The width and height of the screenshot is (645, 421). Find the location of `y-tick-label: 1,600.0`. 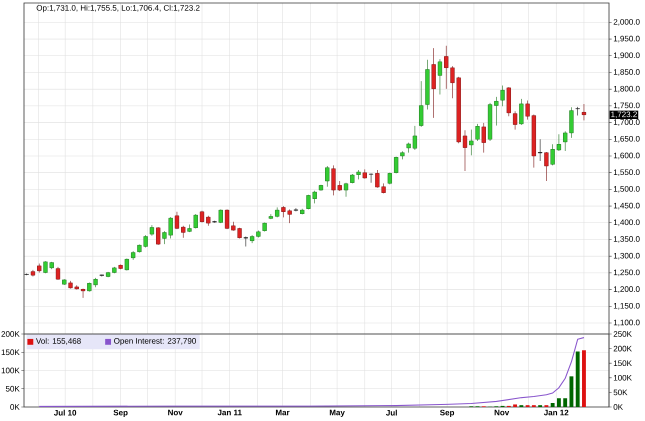

y-tick-label: 1,600.0 is located at coordinates (627, 156).